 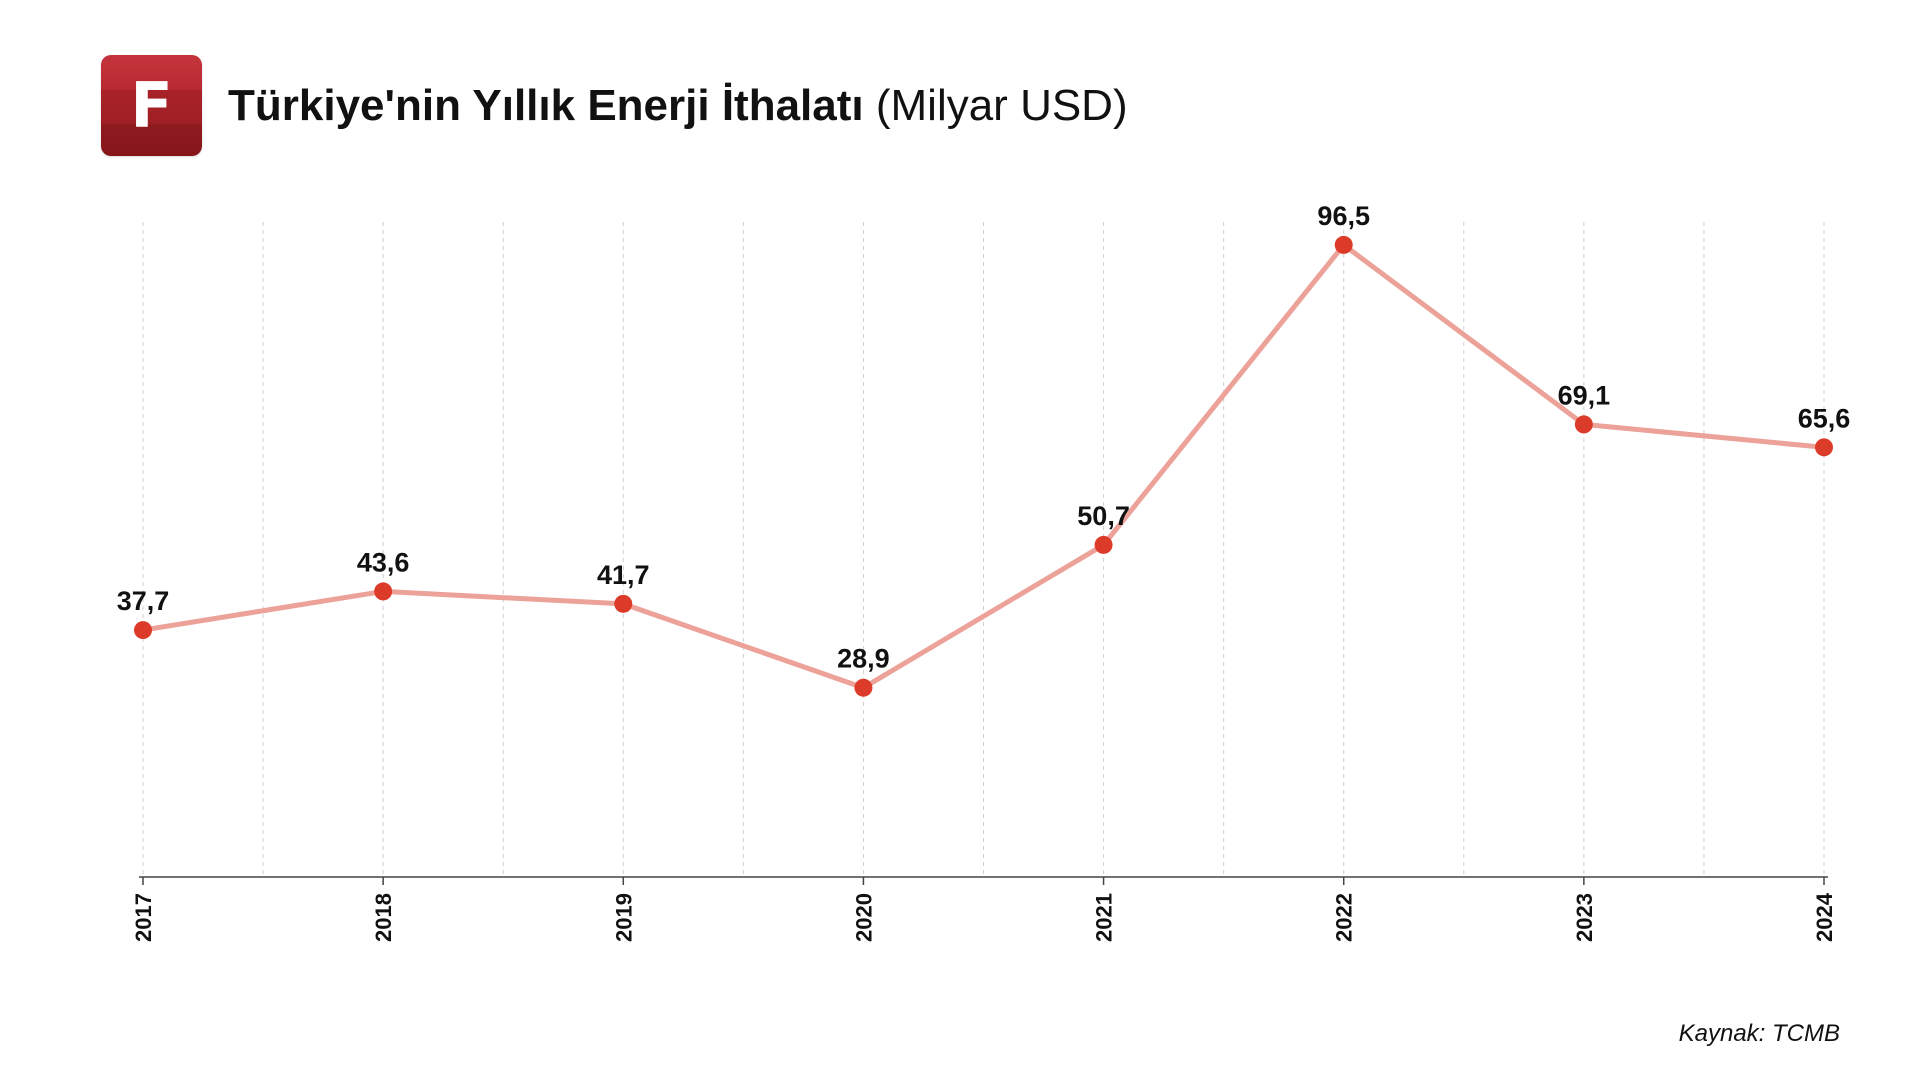 What do you see at coordinates (1103, 516) in the screenshot?
I see `data-label: 50,7` at bounding box center [1103, 516].